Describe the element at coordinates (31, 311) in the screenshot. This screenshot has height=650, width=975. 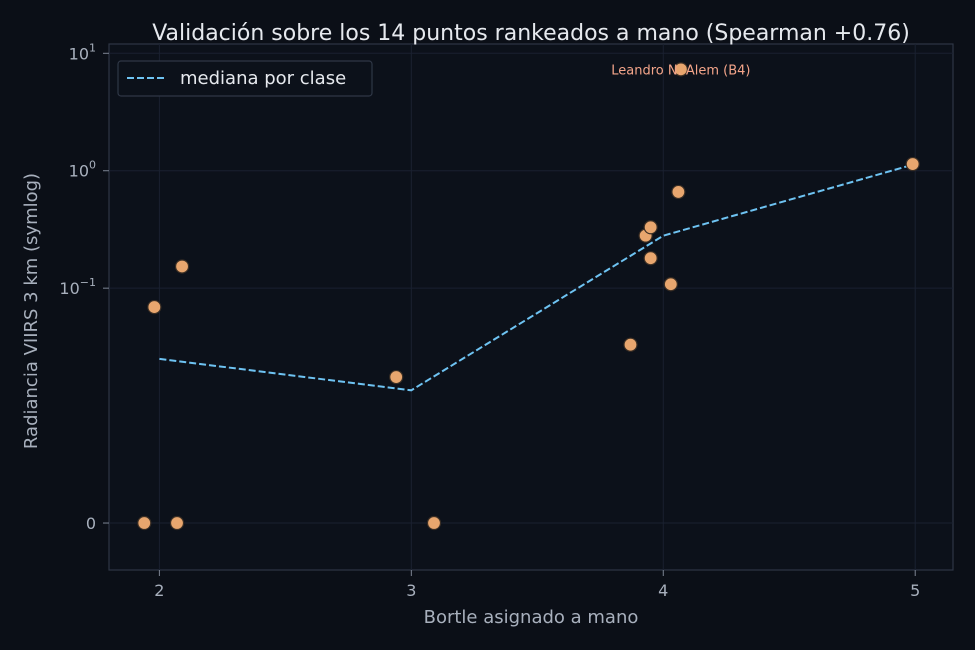
I see `y-axis-title: Radiancia VIIRS 3 km (symlog)` at that location.